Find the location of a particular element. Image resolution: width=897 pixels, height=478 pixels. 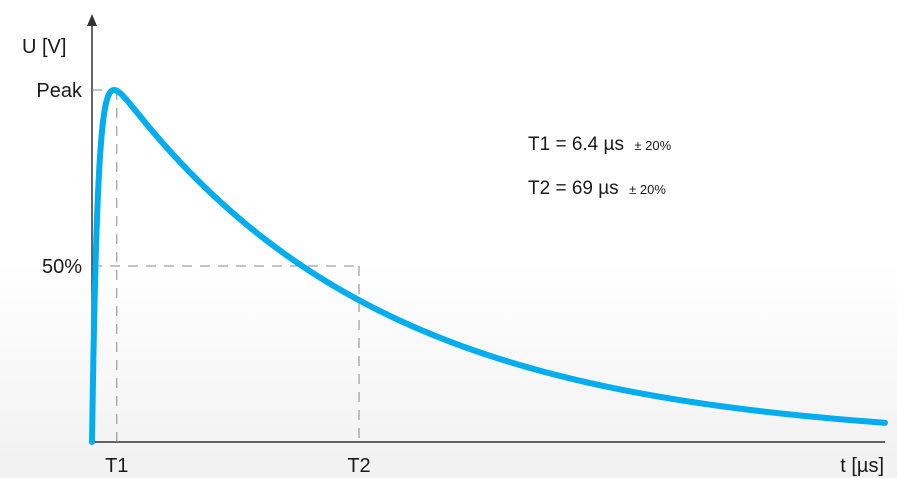

annotation-t2: T2 = 69 µs ± 20% is located at coordinates (597, 188).